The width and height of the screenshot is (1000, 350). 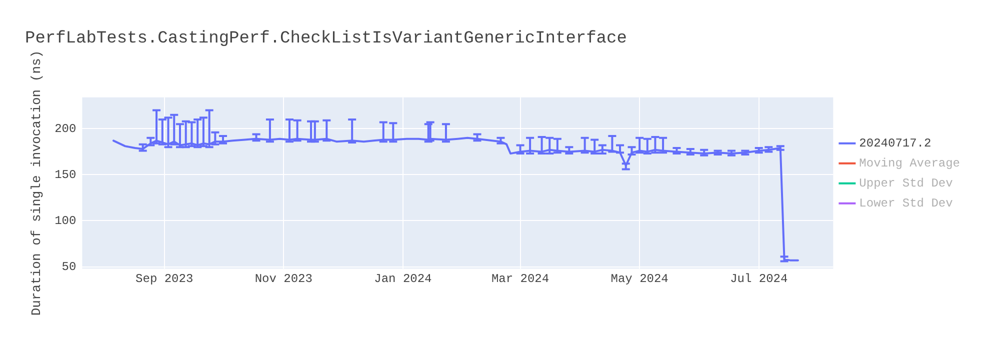 I want to click on x-tick-label: Mar 2024, so click(x=520, y=279).